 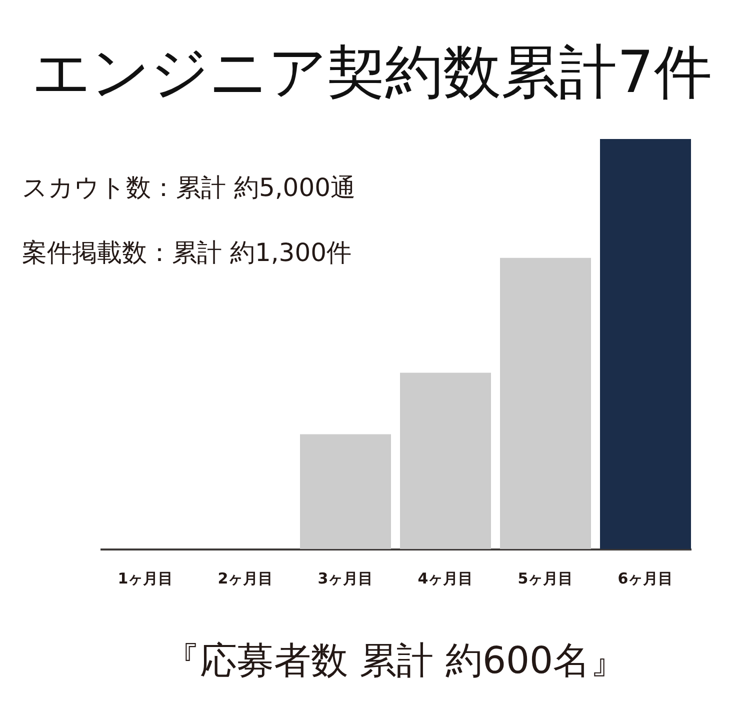 What do you see at coordinates (446, 579) in the screenshot?
I see `x-tick-label: 4ヶ月目` at bounding box center [446, 579].